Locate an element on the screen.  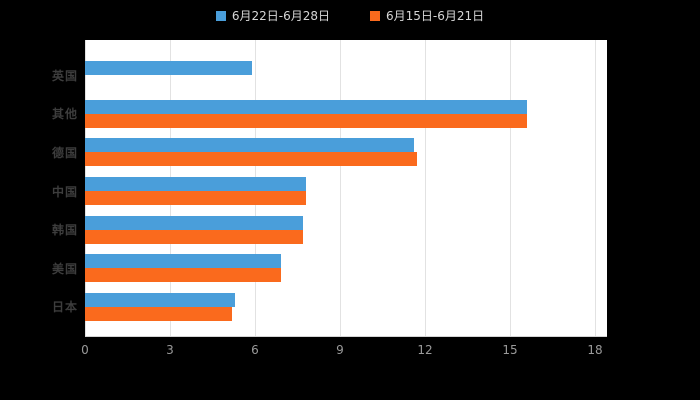
x-tick-label: 3 is located at coordinates (170, 350).